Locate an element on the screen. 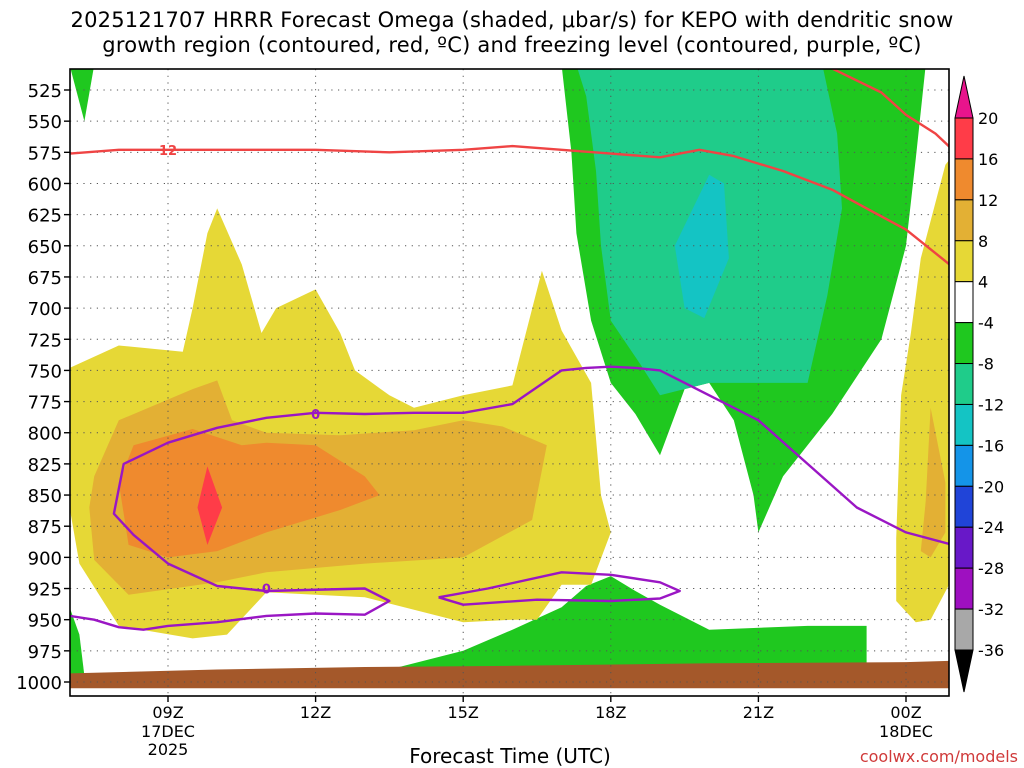 This screenshot has width=1024, height=768. colorbar-bottom-arrow is located at coordinates (964, 671).